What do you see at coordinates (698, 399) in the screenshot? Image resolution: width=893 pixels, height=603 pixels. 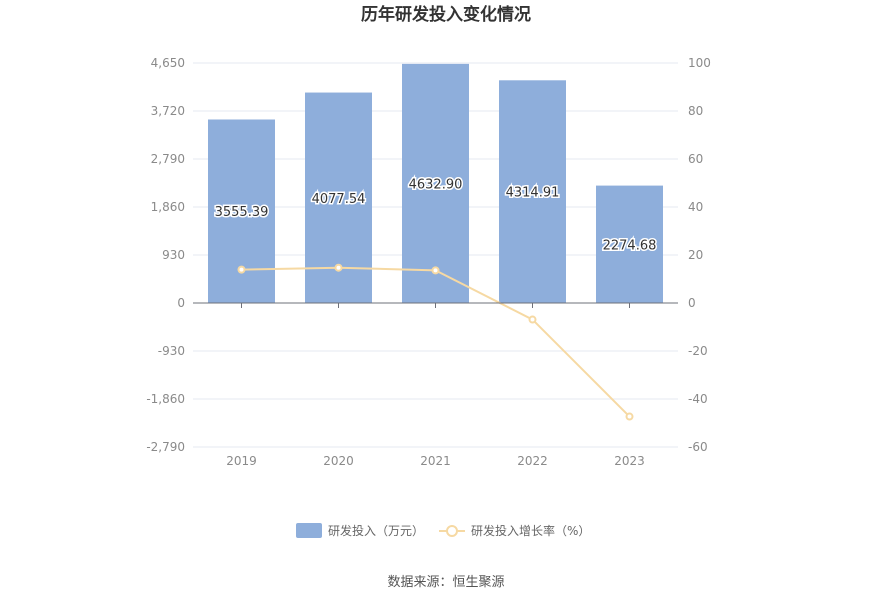 I see `y-right-tick-label: -40` at bounding box center [698, 399].